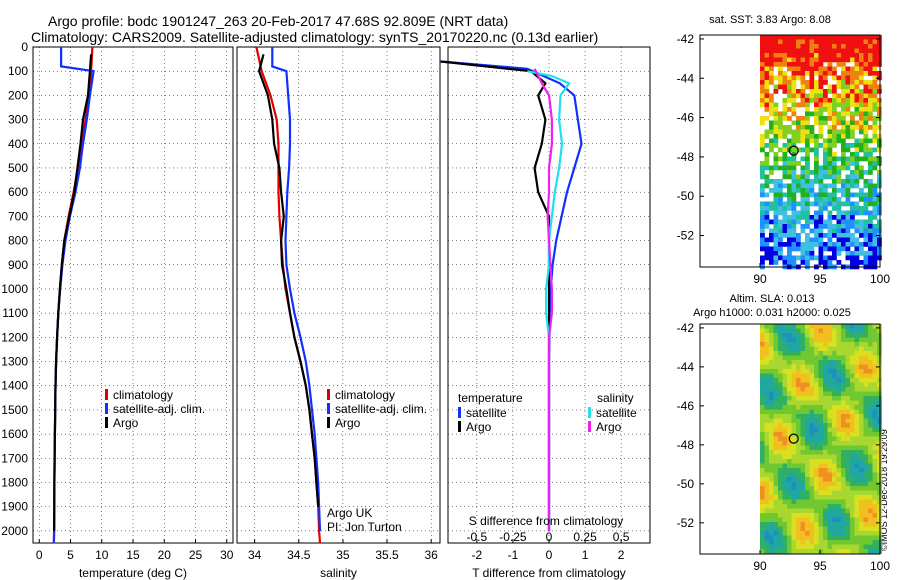 This screenshot has width=900, height=580. I want to click on y-tick-label: 600, so click(18, 192).